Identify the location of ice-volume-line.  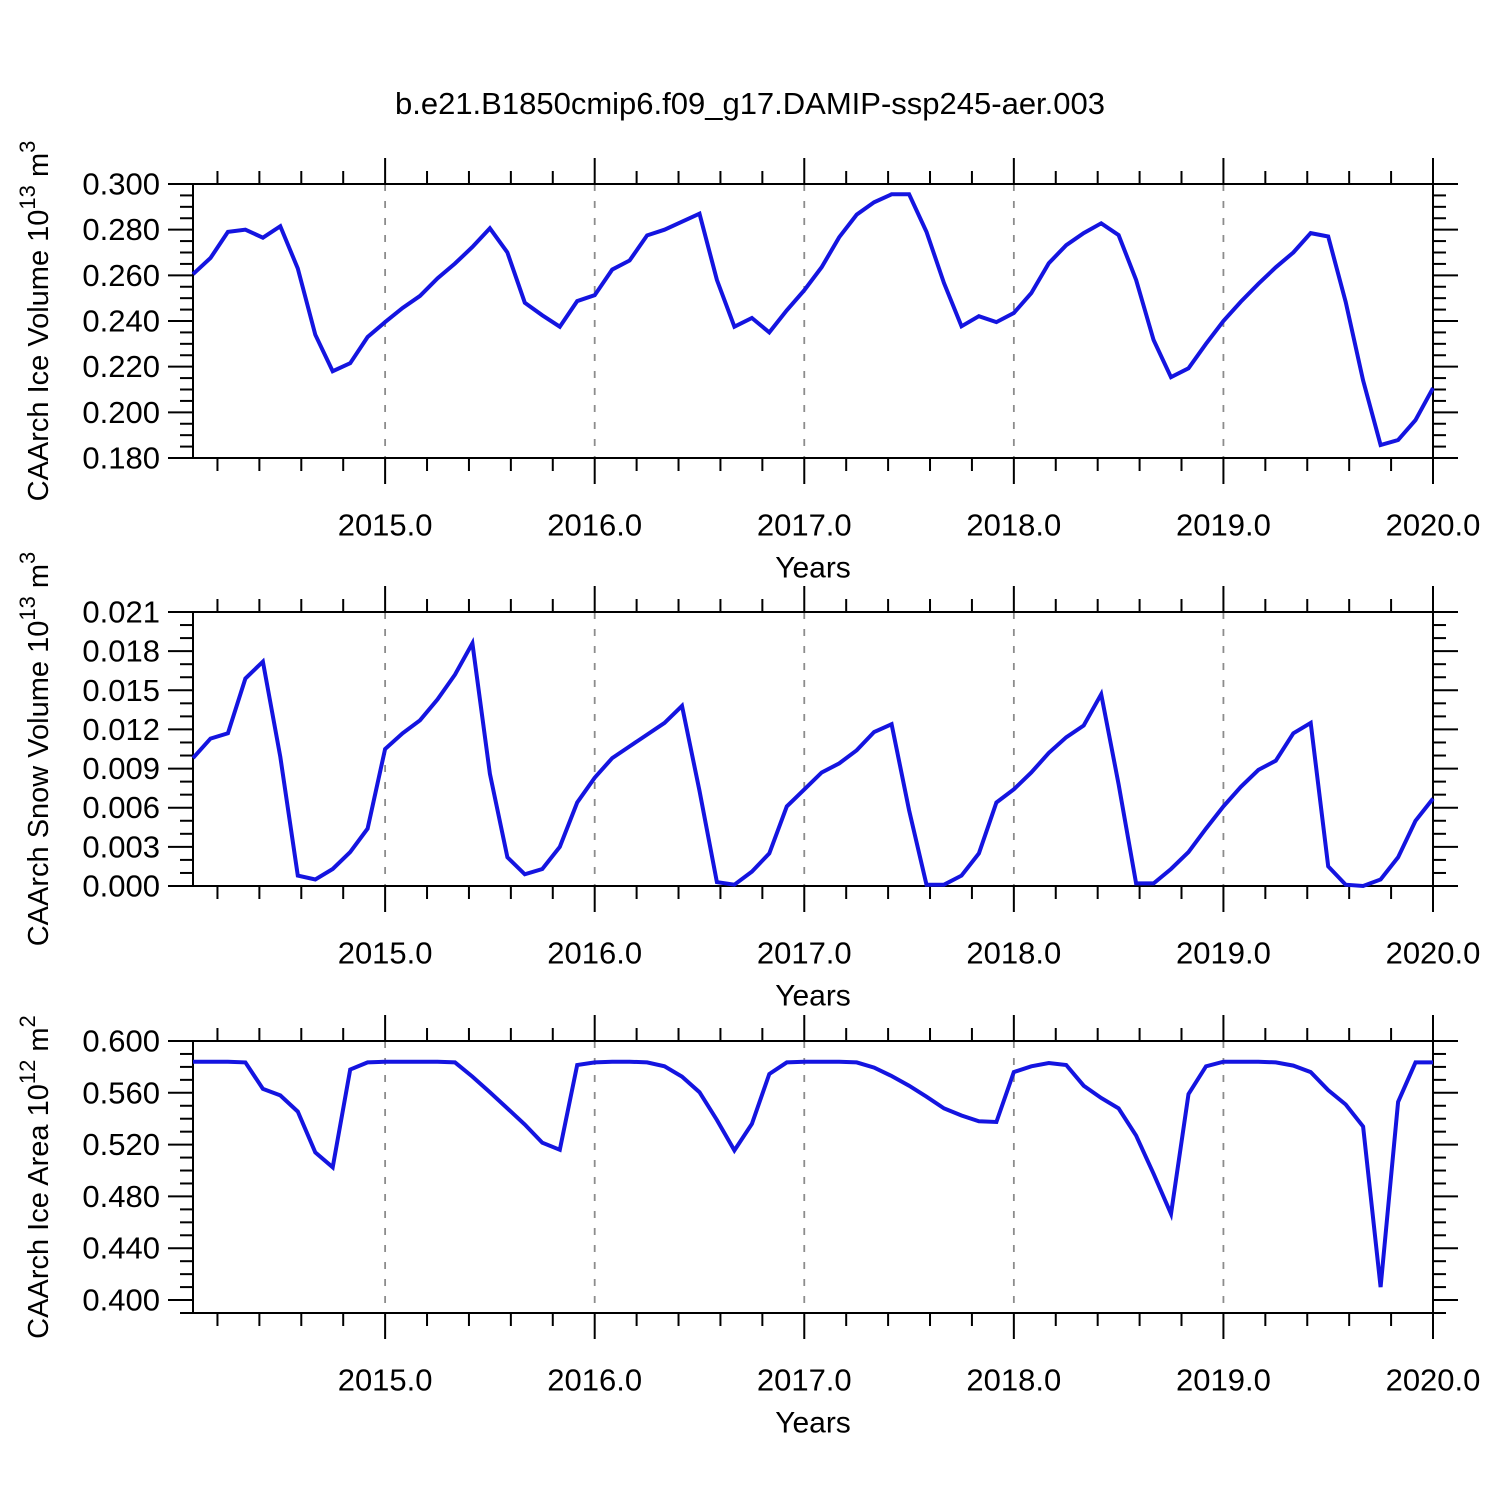
(813, 320).